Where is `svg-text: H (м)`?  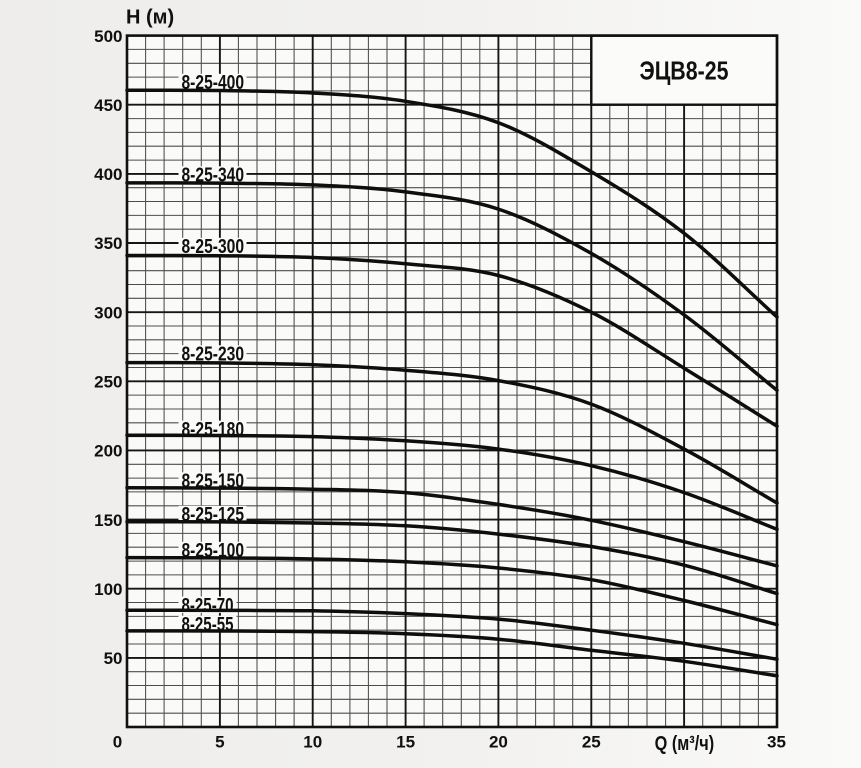
svg-text: H (м) is located at coordinates (150, 18).